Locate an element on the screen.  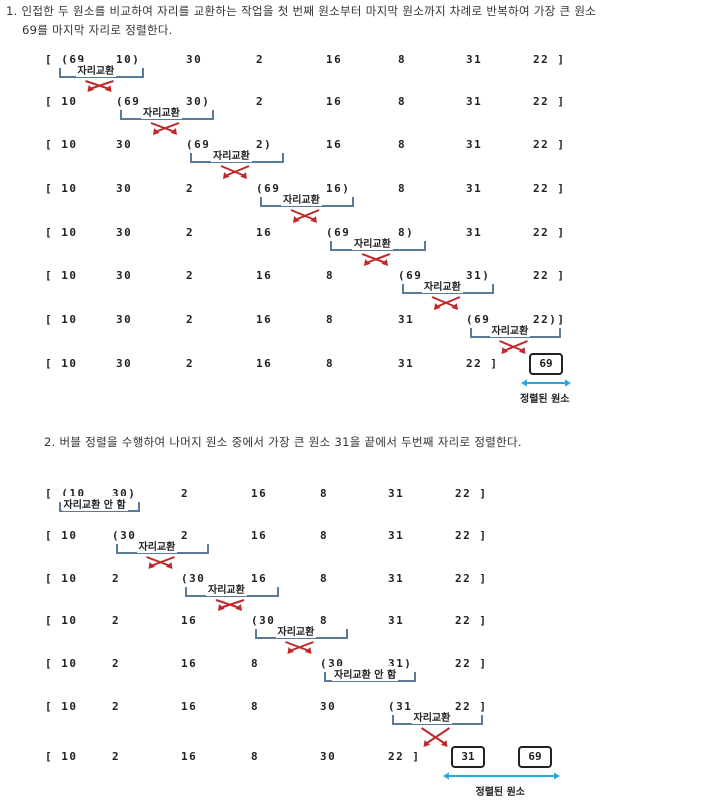
array-element: 8) is located at coordinates (406, 232).